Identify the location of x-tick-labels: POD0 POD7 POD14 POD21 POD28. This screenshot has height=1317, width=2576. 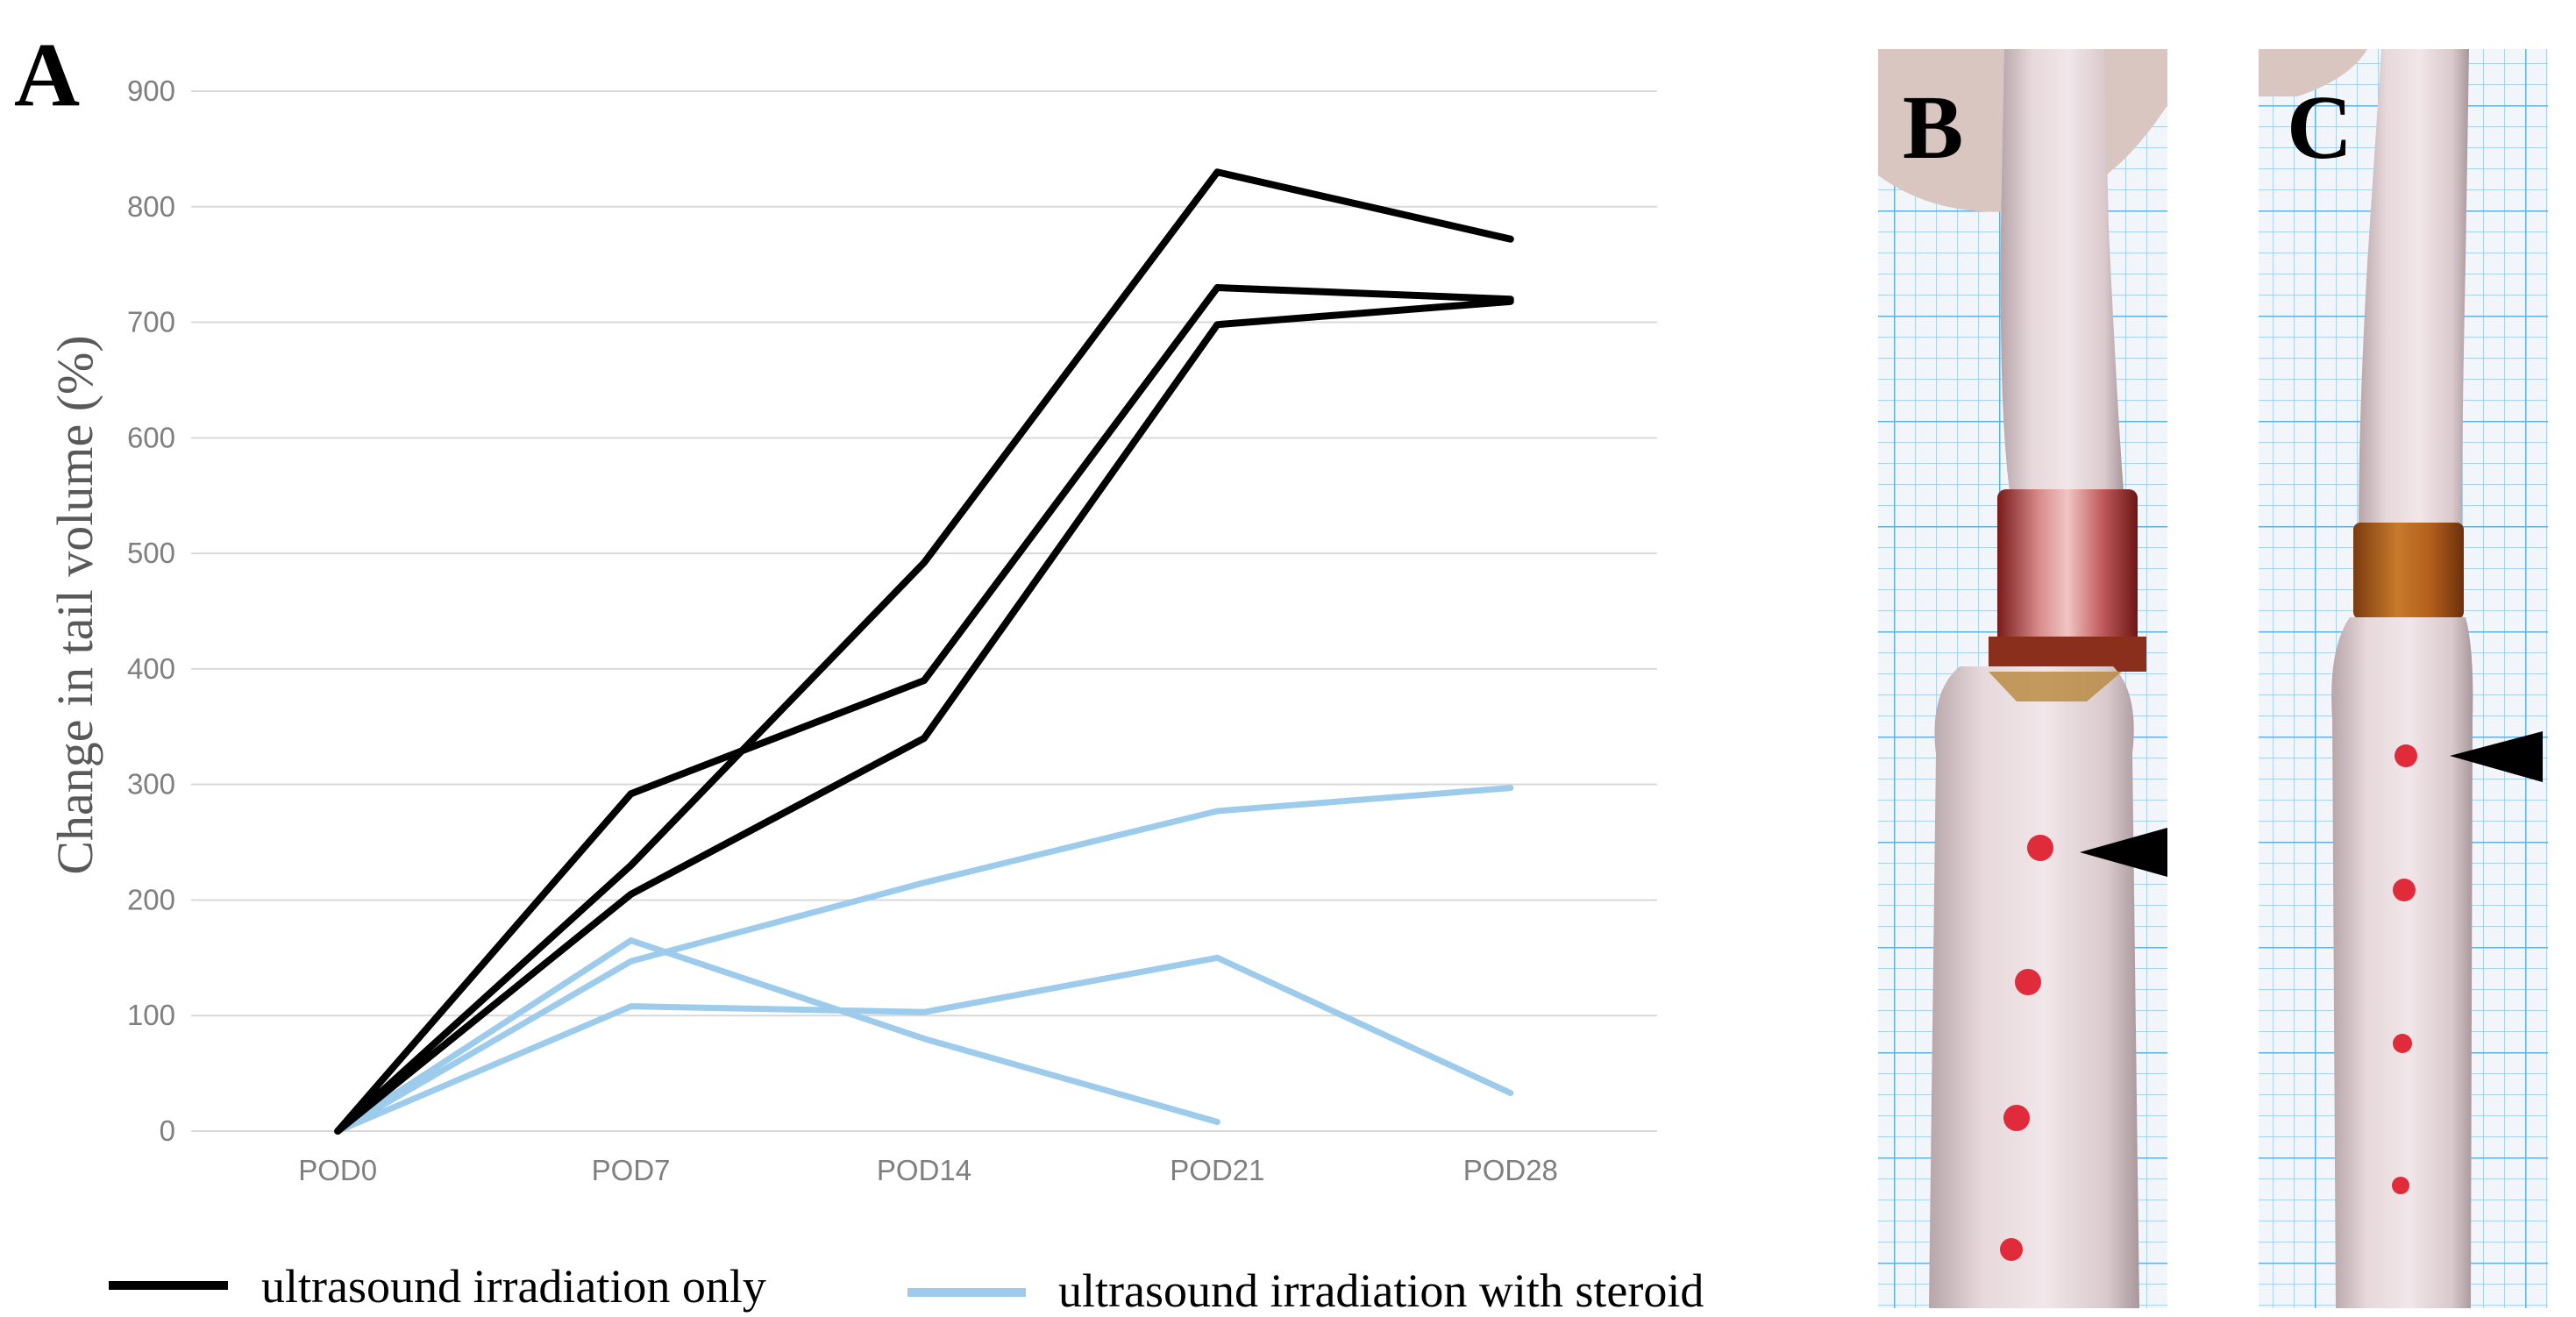
(928, 1170).